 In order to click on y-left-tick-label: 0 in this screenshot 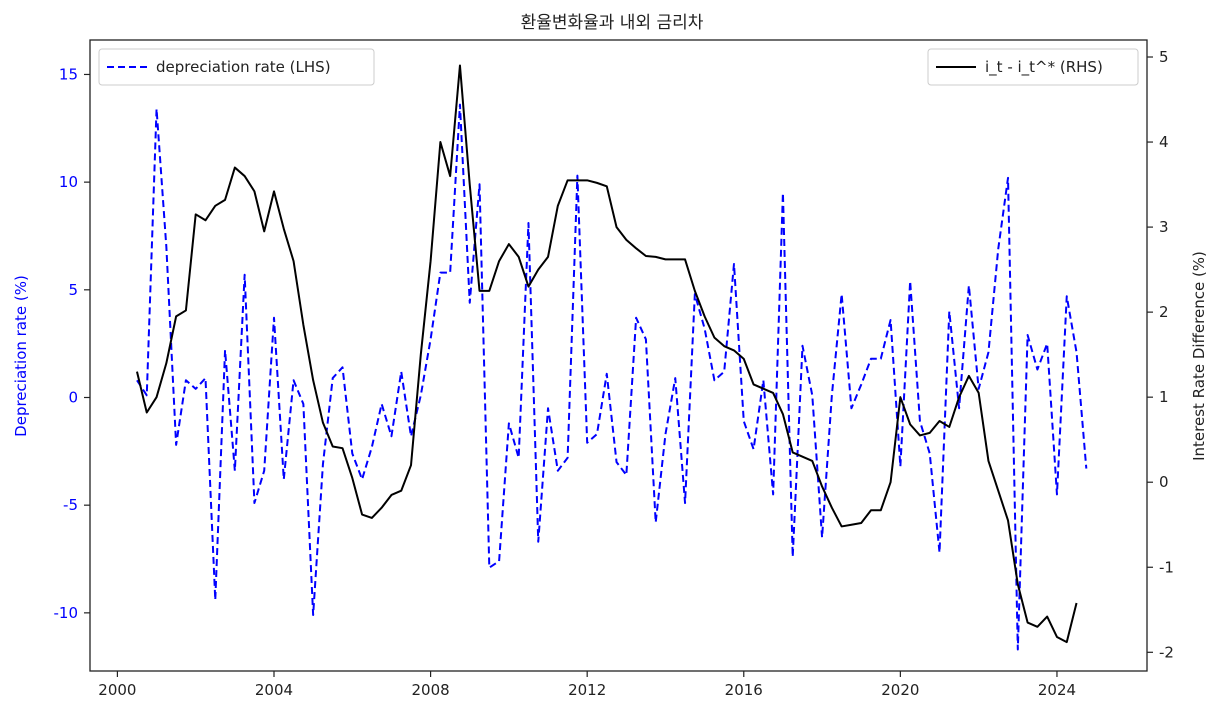, I will do `click(73, 397)`.